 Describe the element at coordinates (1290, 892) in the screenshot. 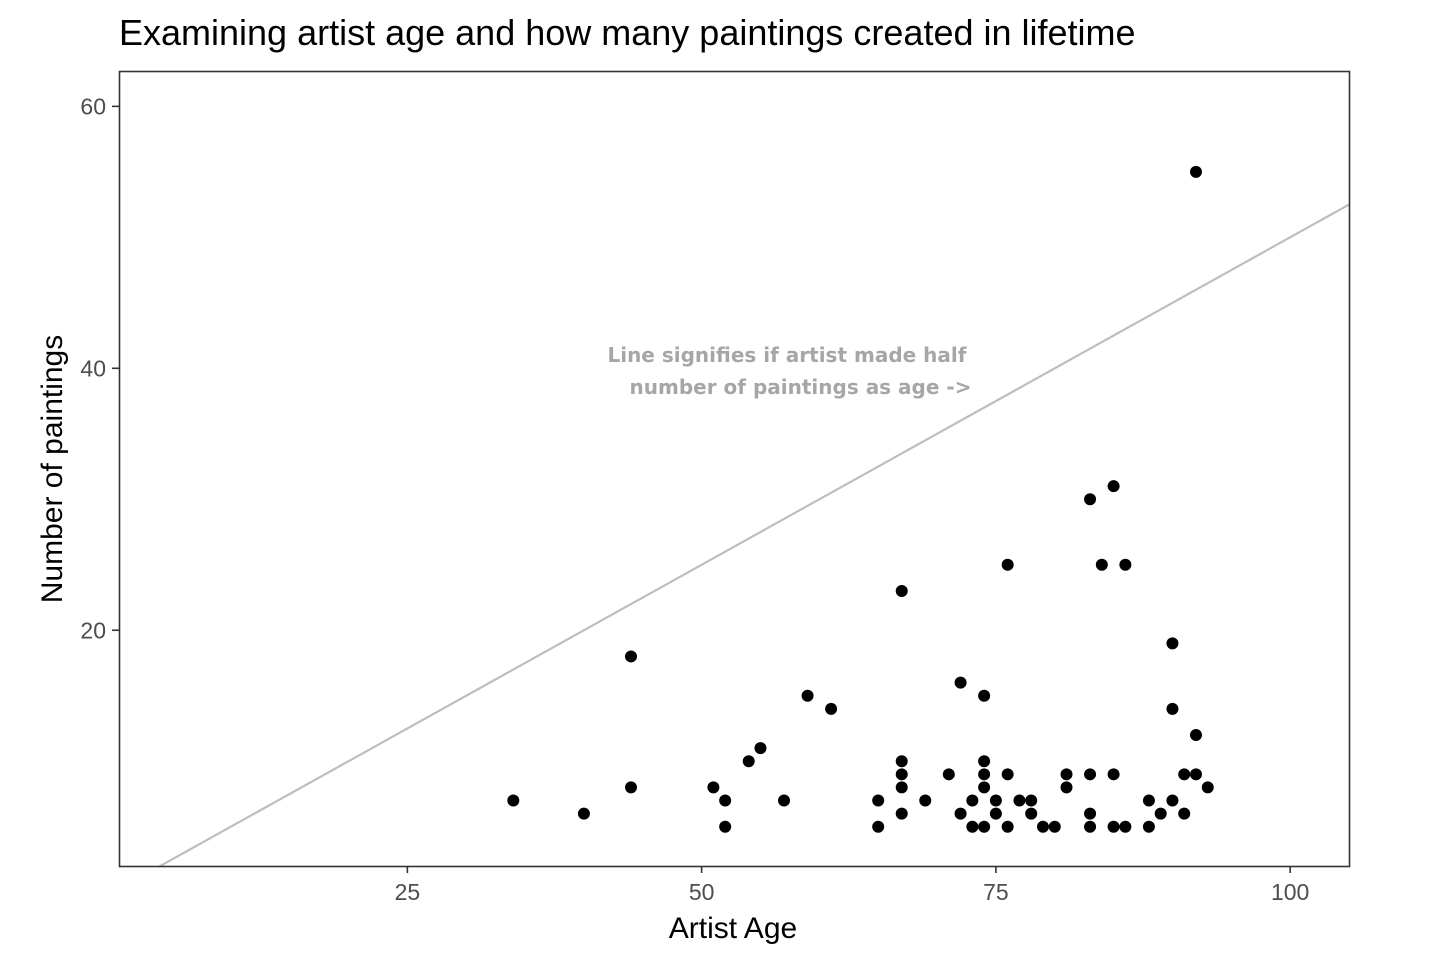

I see `x-tick-label: 100` at that location.